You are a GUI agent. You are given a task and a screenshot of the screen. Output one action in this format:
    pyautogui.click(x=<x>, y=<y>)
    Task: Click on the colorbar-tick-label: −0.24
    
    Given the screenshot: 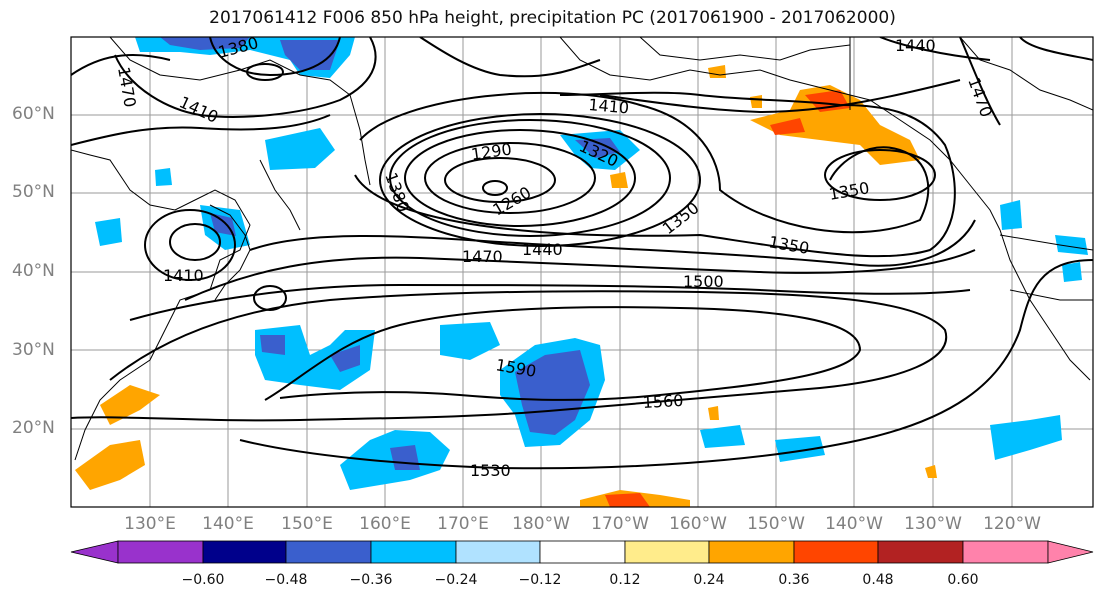 What is the action you would take?
    pyautogui.click(x=456, y=580)
    